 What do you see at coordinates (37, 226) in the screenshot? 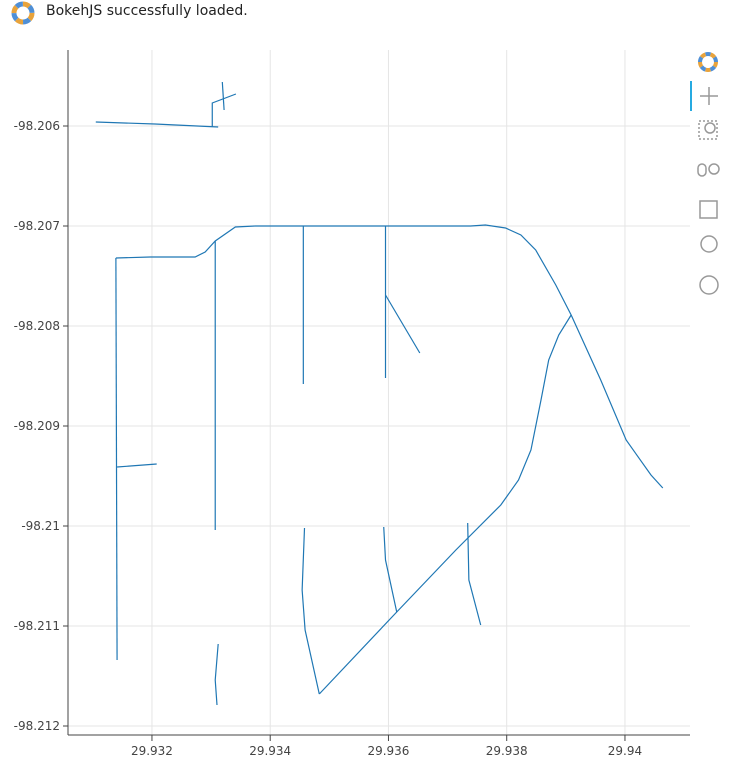
I see `y-tick-label: -98.207` at bounding box center [37, 226].